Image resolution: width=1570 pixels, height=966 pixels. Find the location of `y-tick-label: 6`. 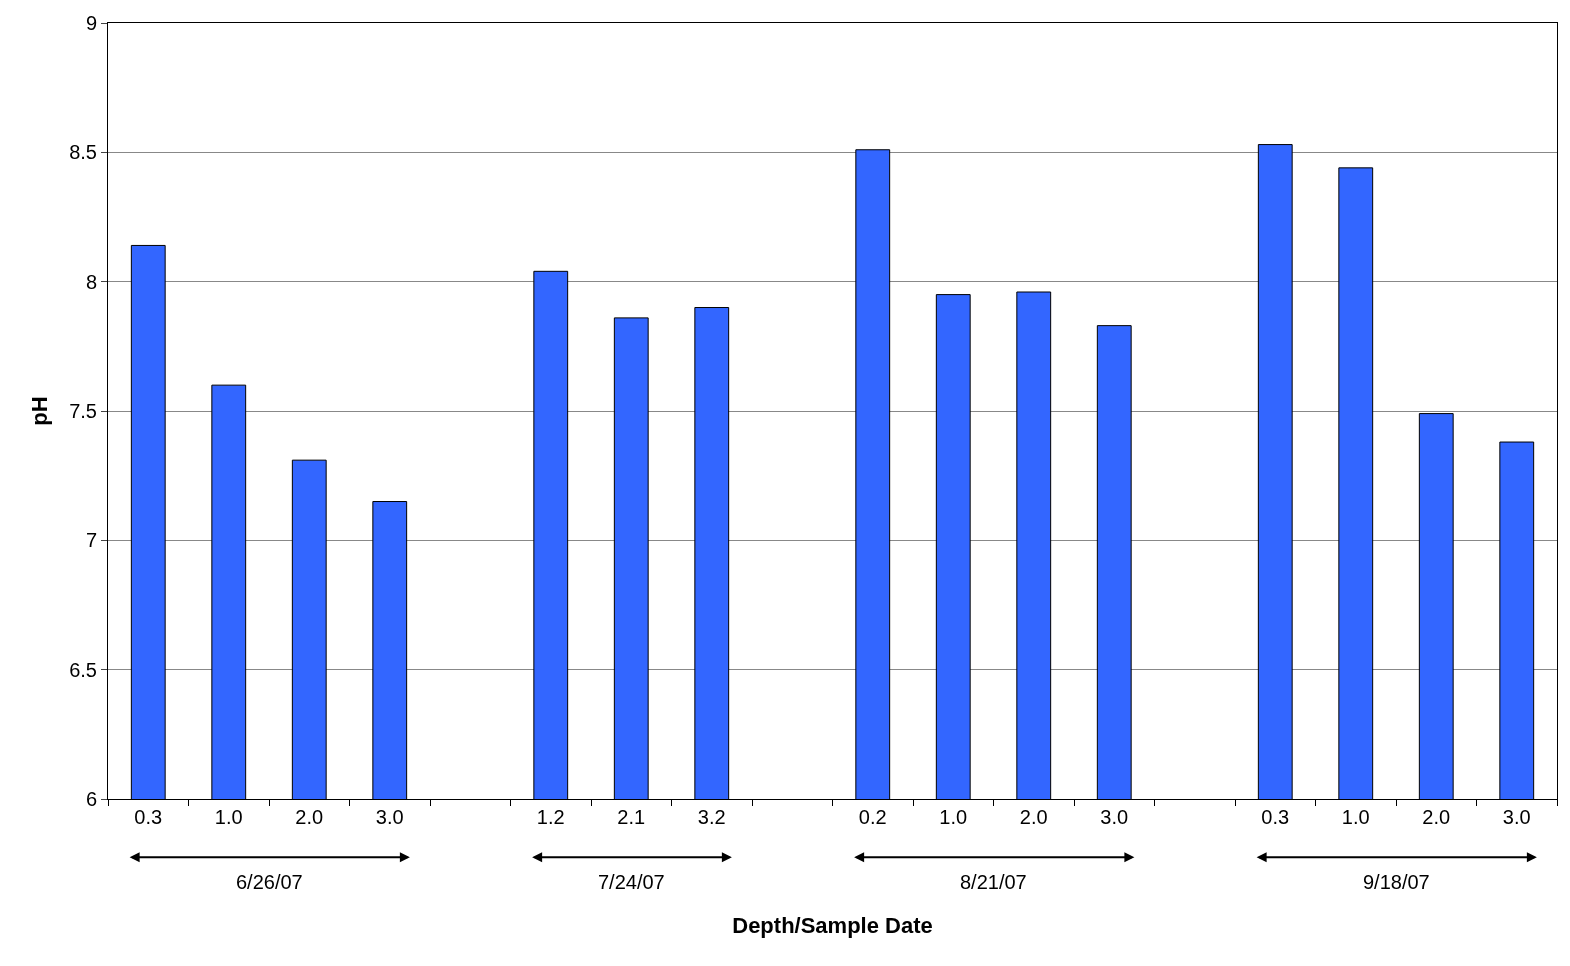

y-tick-label: 6 is located at coordinates (91, 799).